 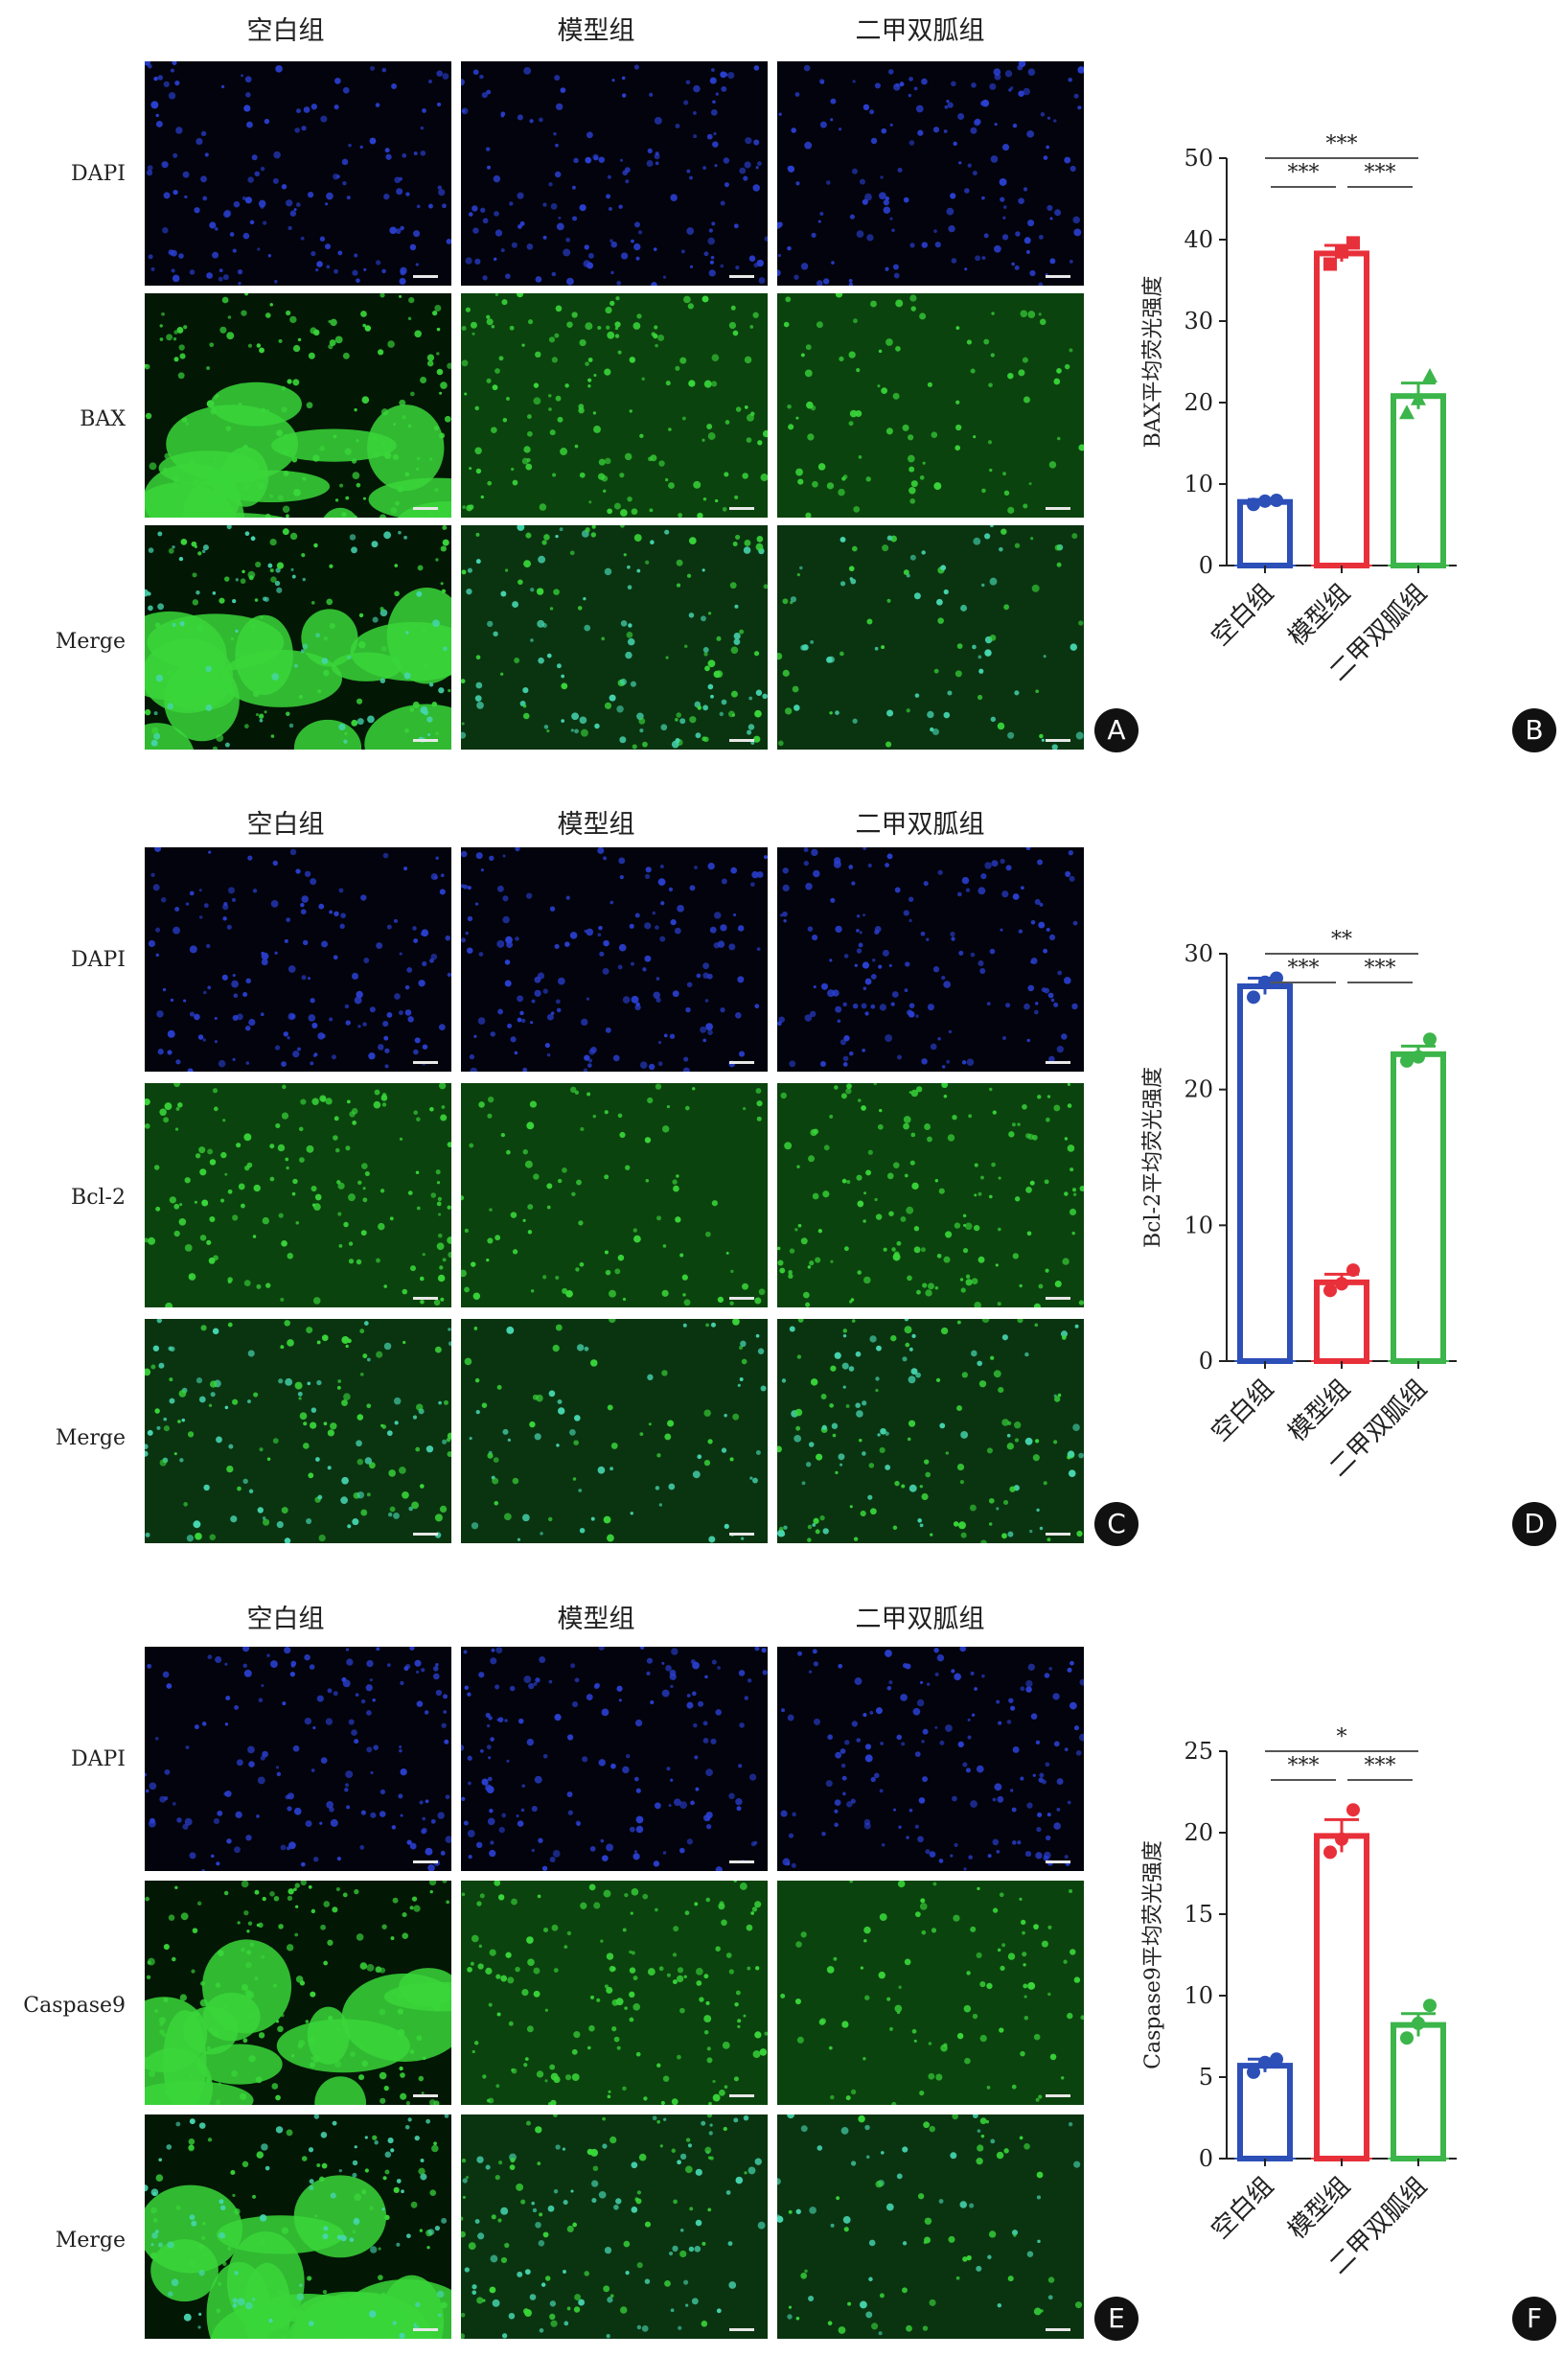 I want to click on micrograph-metformin-bax, so click(x=930, y=406).